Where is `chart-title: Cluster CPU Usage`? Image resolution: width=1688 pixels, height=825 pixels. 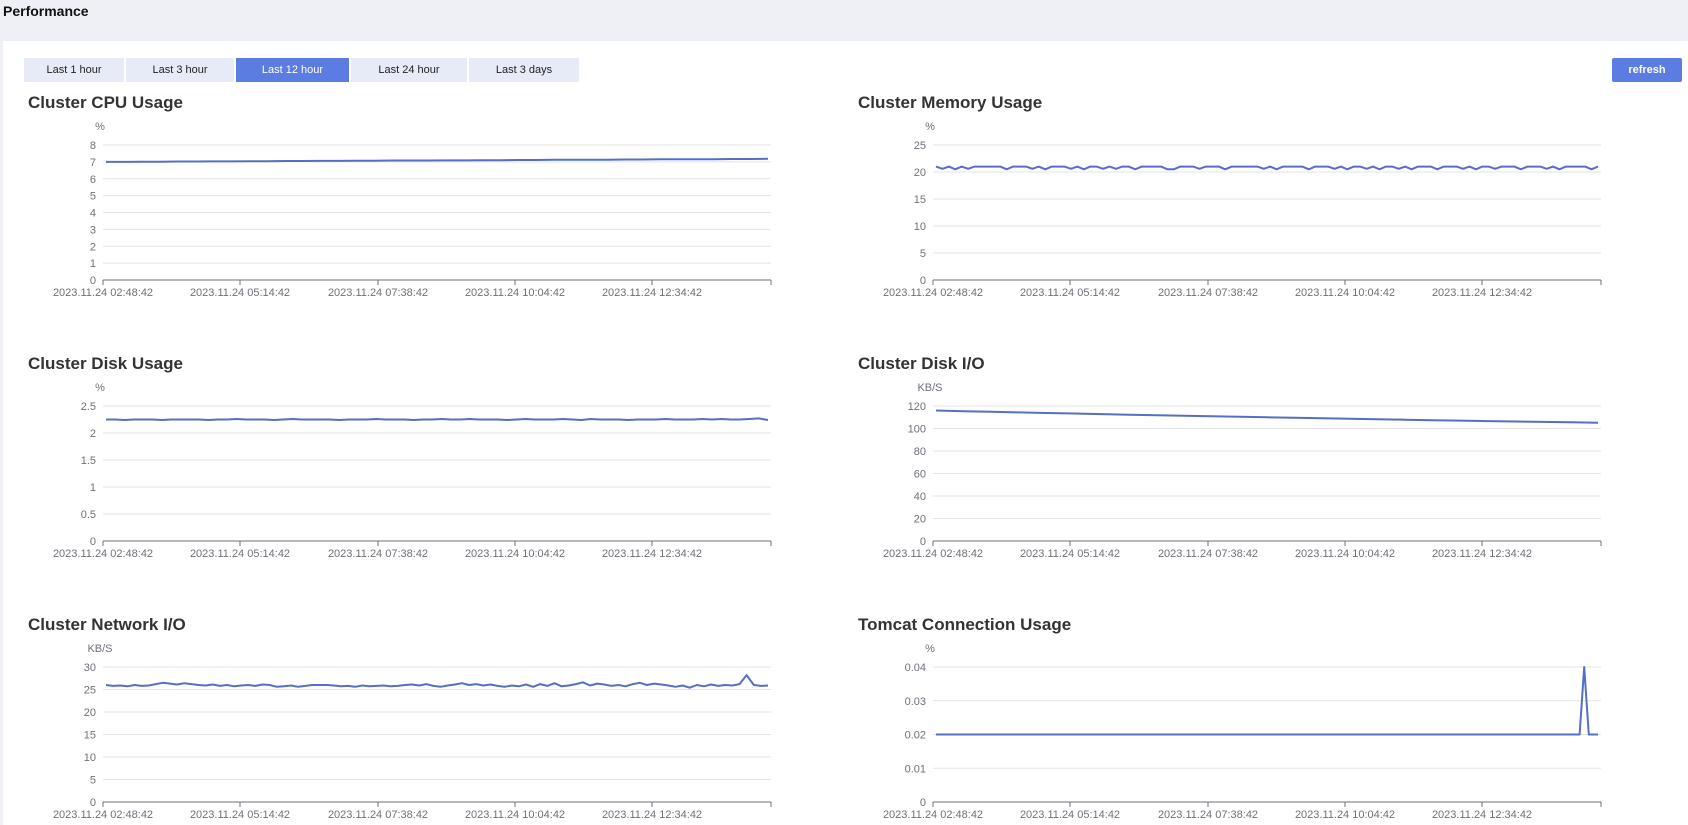 chart-title: Cluster CPU Usage is located at coordinates (105, 102).